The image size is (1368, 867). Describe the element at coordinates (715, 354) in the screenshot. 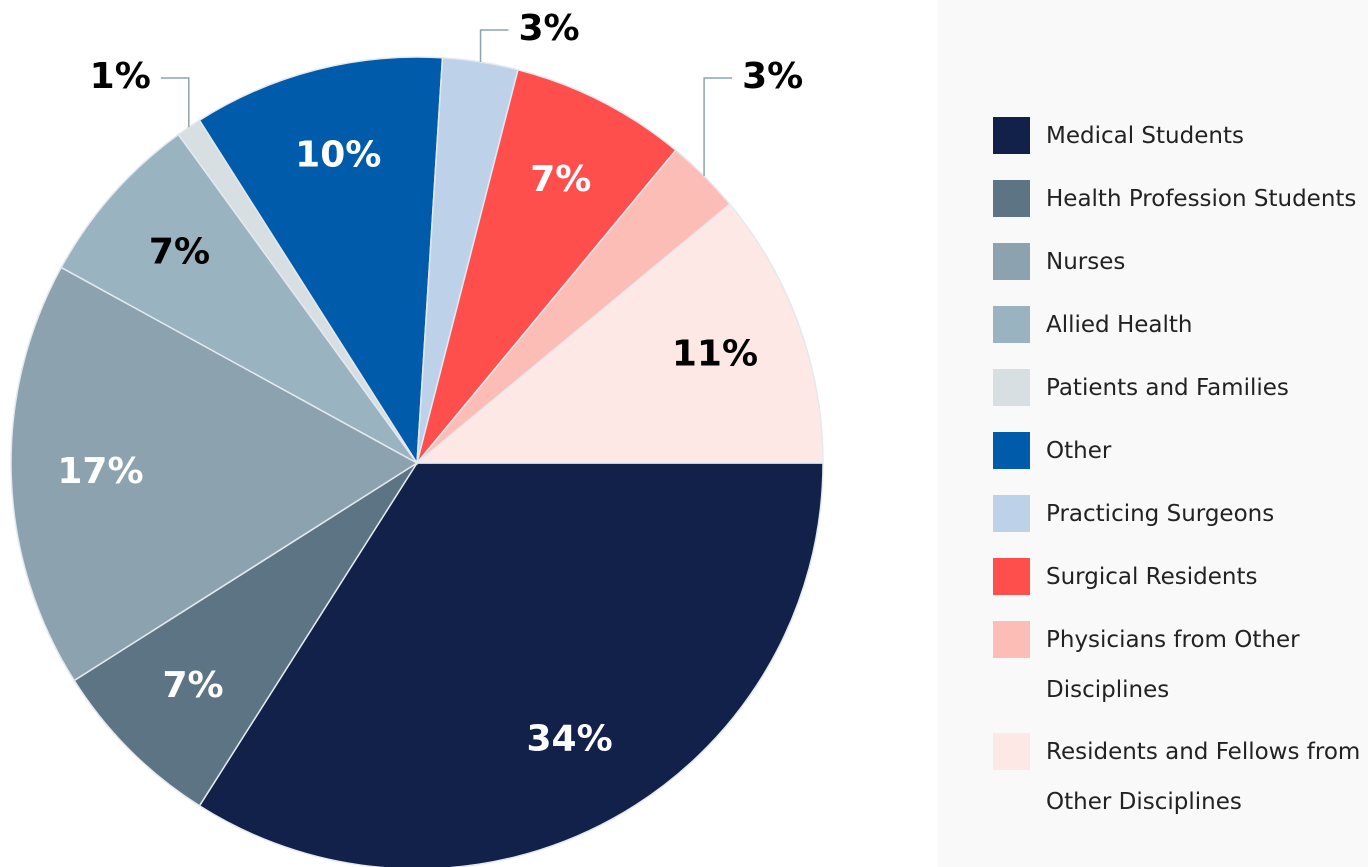

I see `slice-label: 11%` at that location.